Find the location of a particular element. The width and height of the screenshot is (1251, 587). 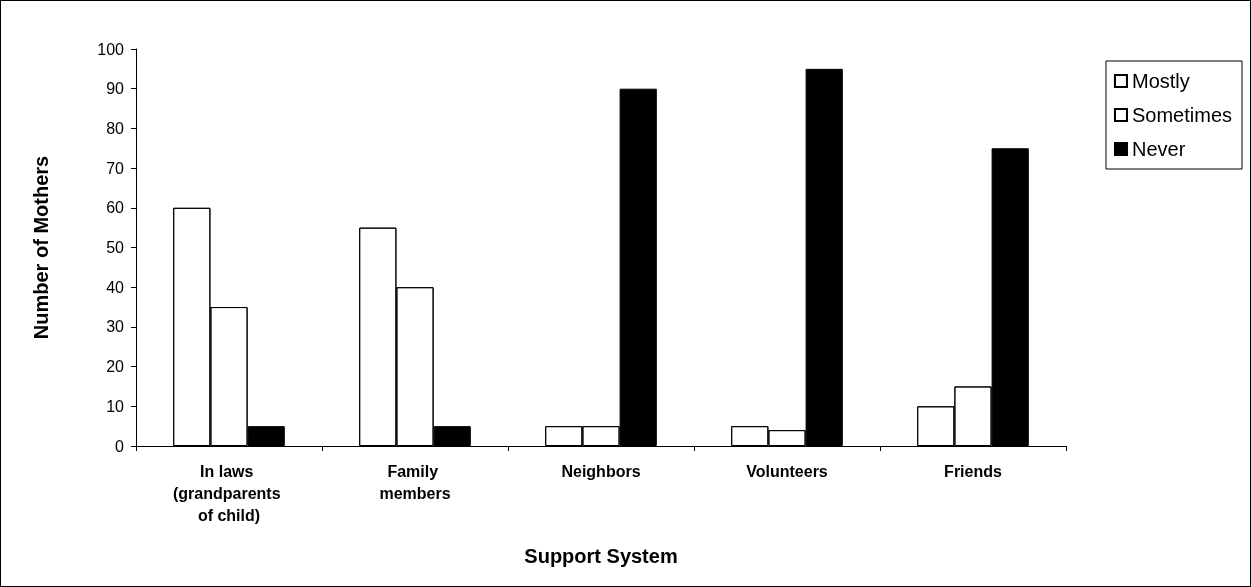

y-tick-label: 70 is located at coordinates (115, 168).